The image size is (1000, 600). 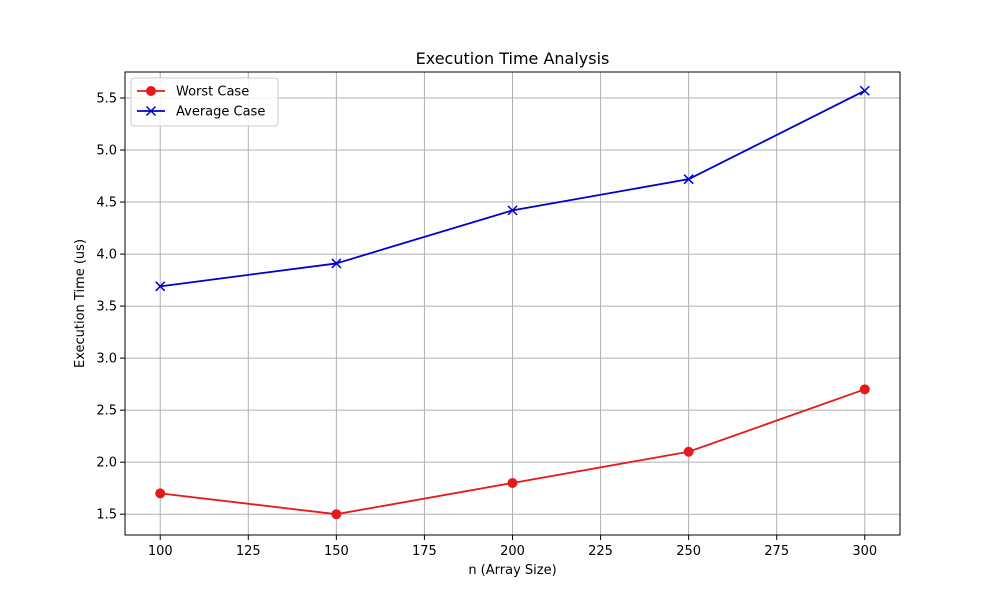 I want to click on legend-marker-worst-case, so click(x=151, y=91).